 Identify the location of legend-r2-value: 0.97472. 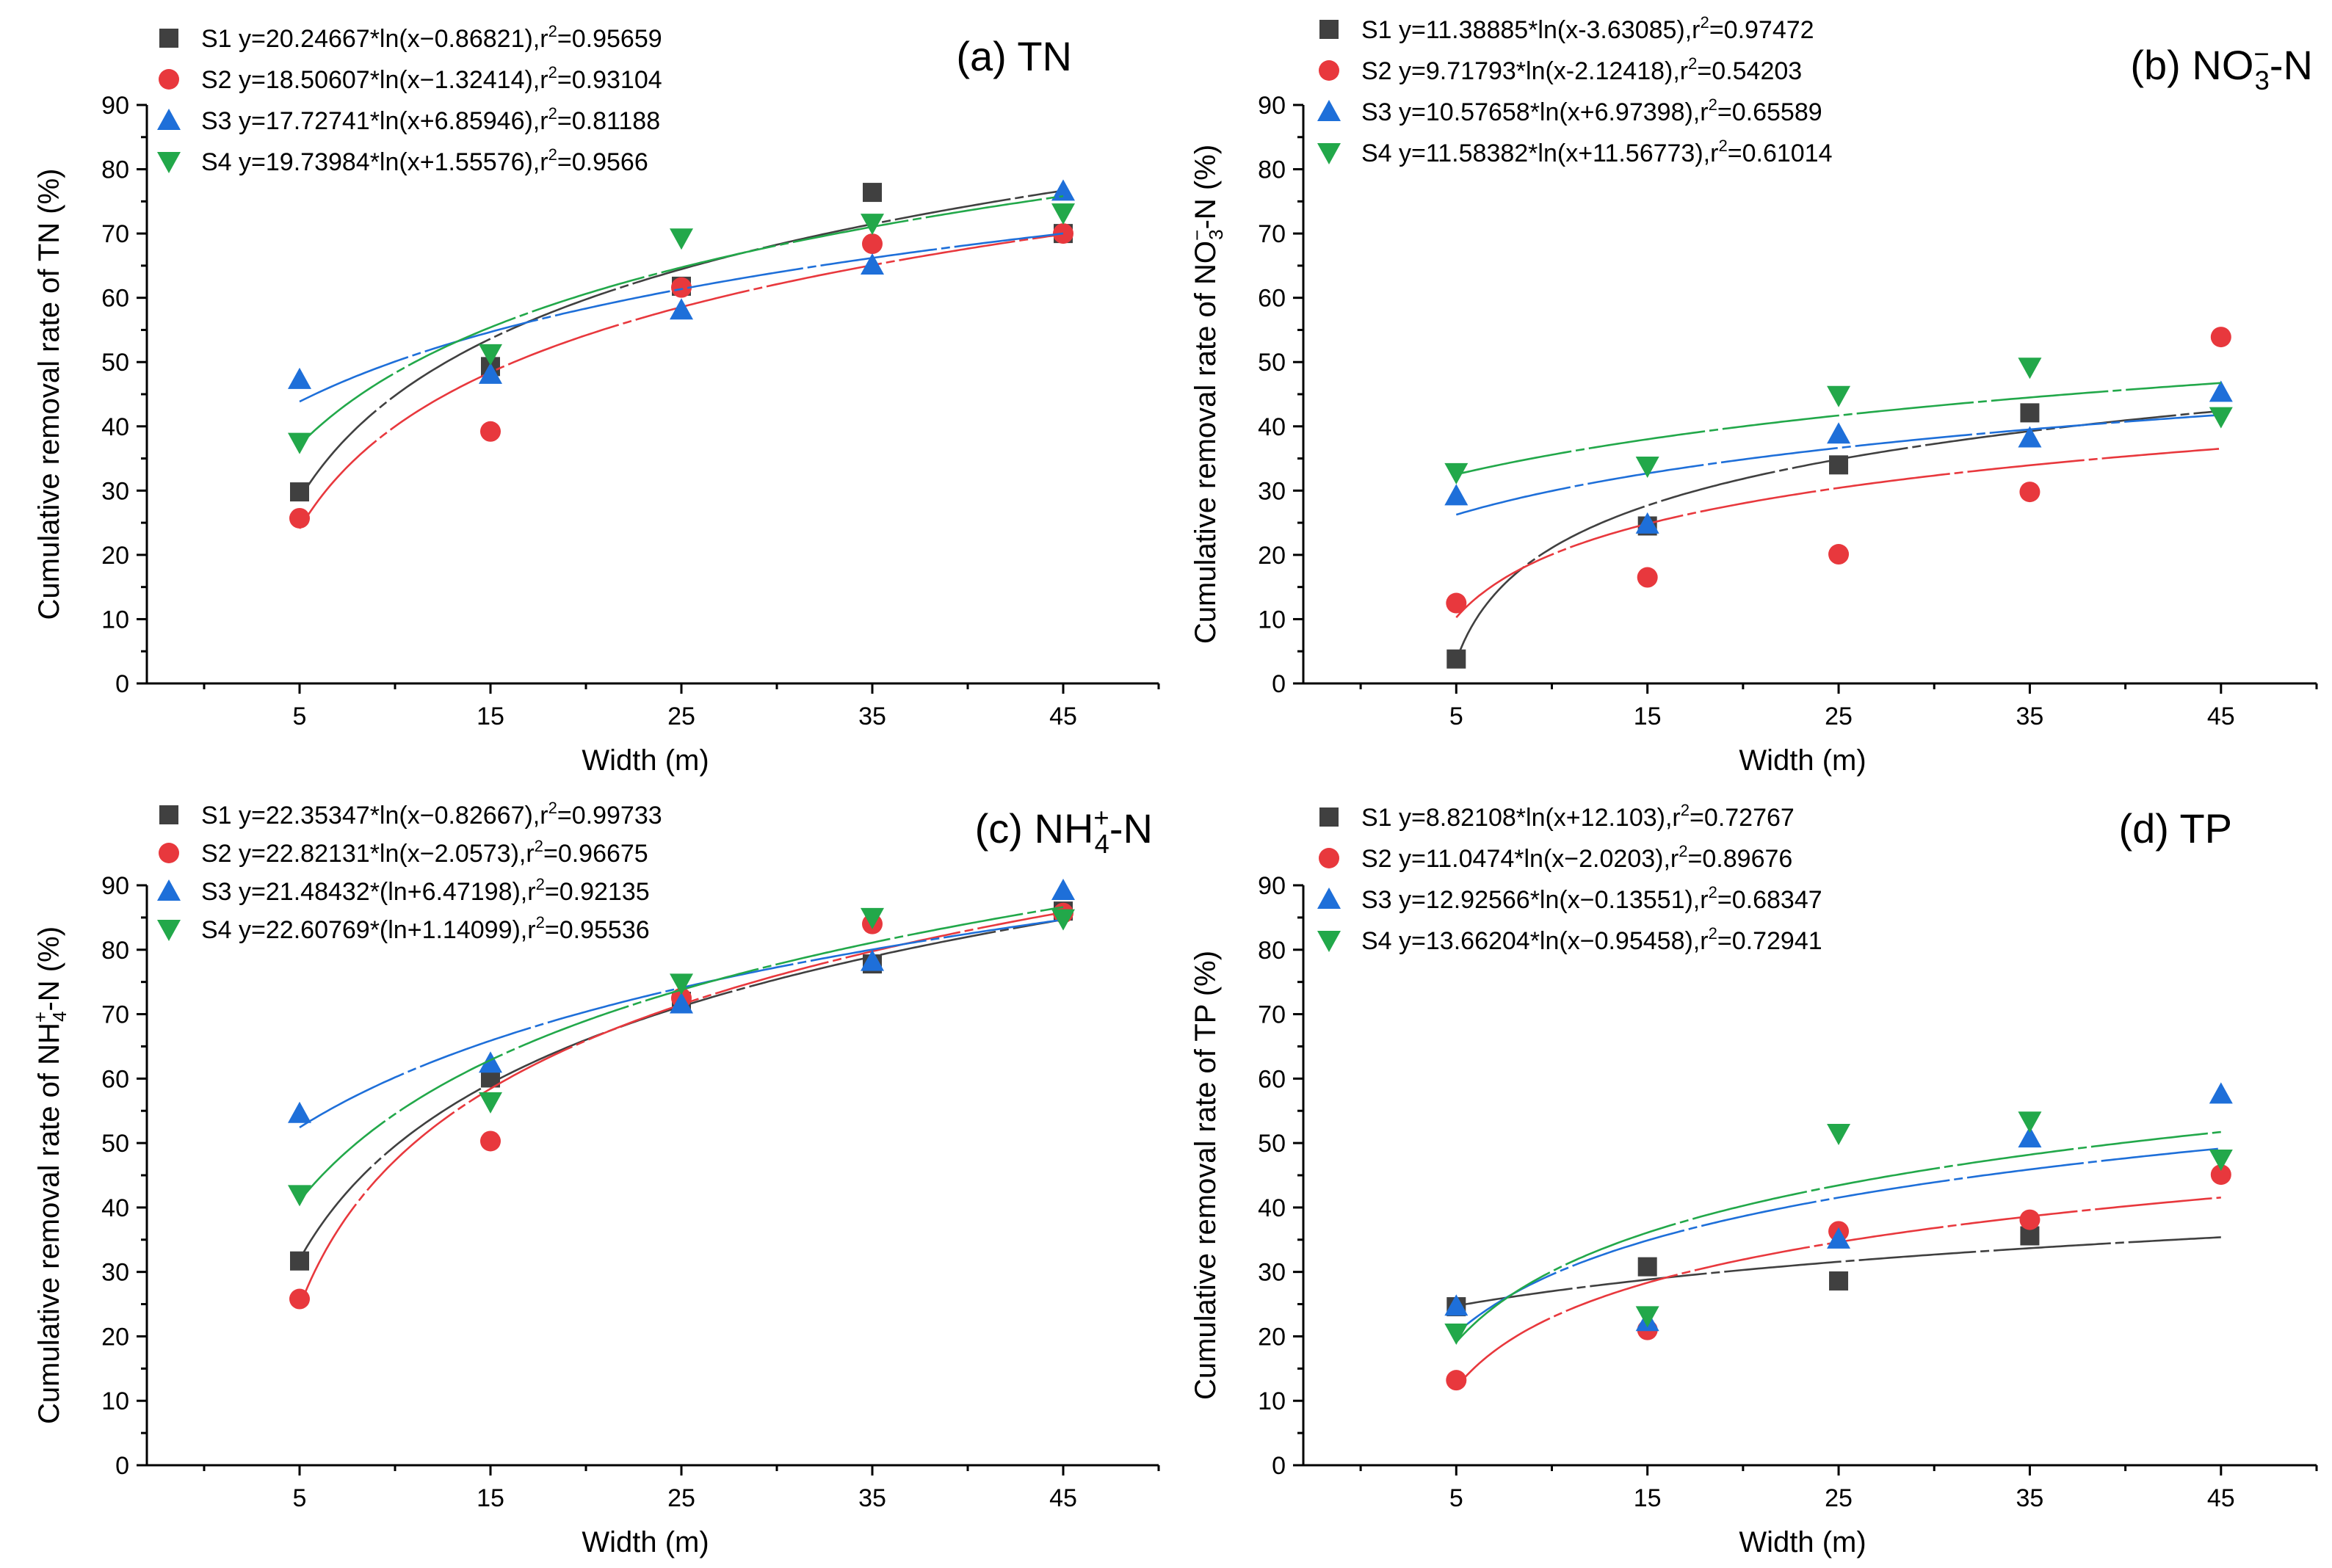
(1769, 30).